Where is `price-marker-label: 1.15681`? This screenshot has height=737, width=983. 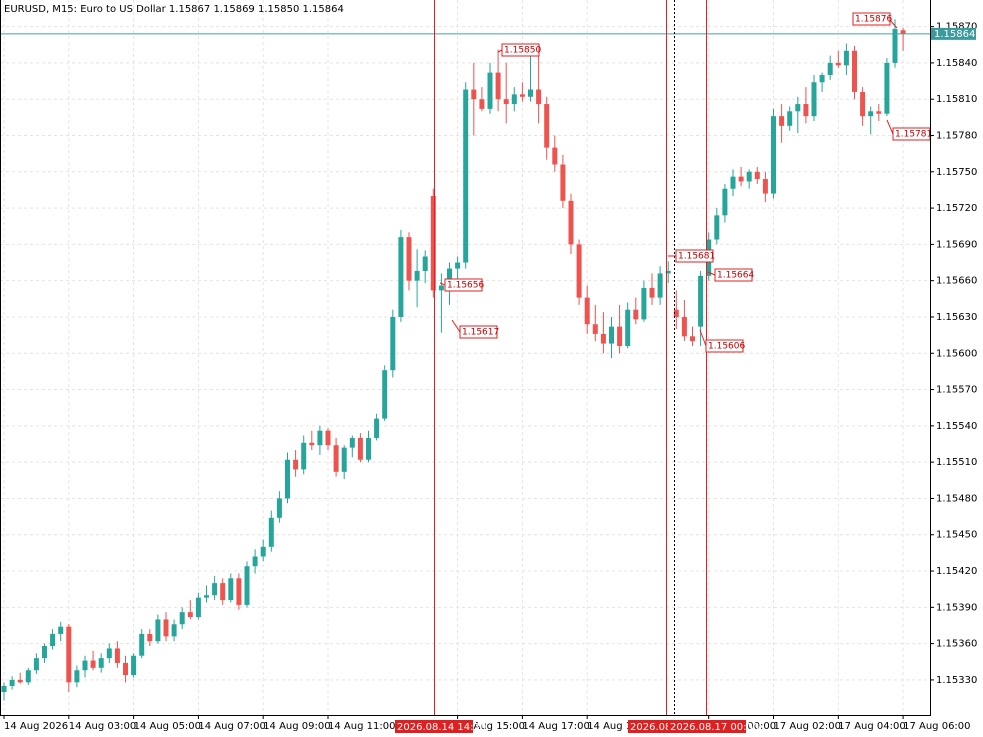
price-marker-label: 1.15681 is located at coordinates (696, 257).